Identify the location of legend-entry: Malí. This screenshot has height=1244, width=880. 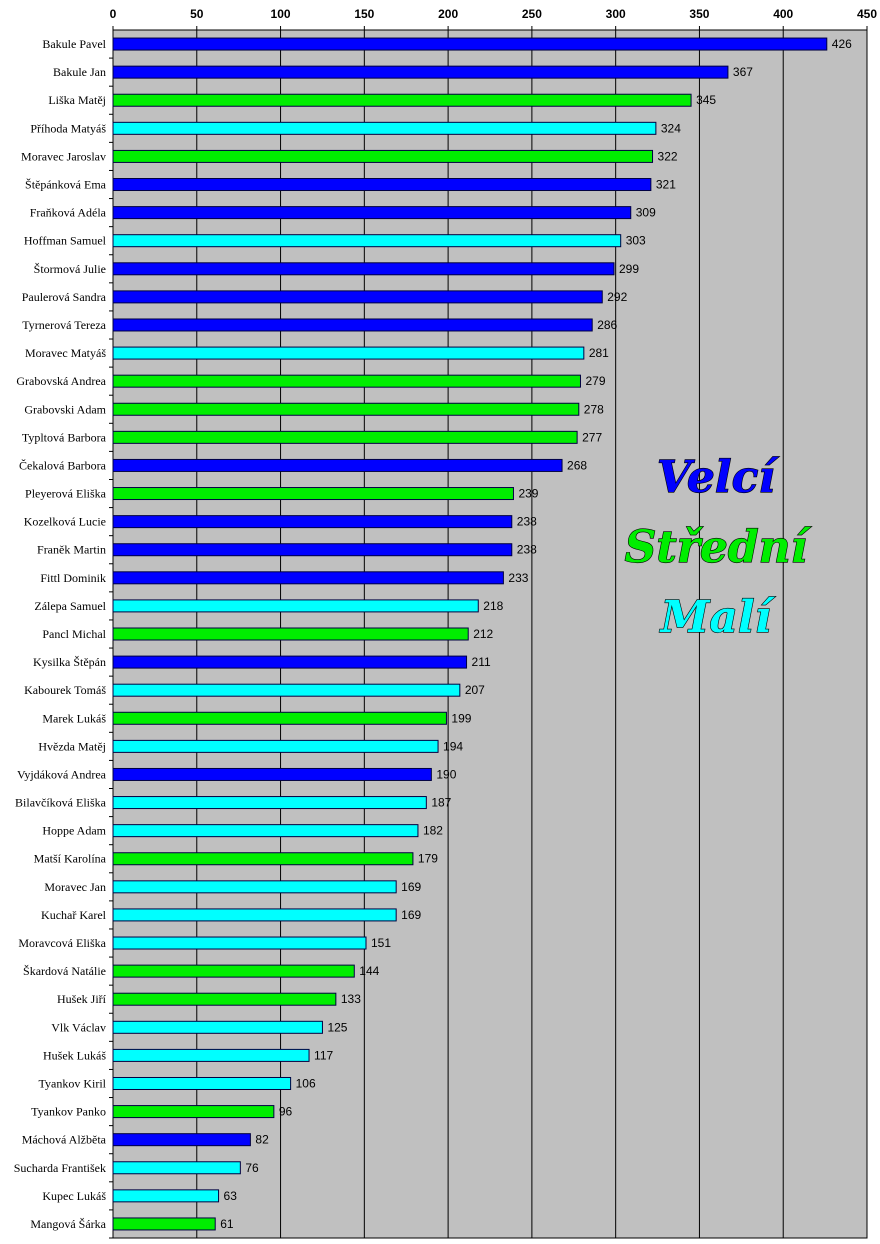
(717, 617).